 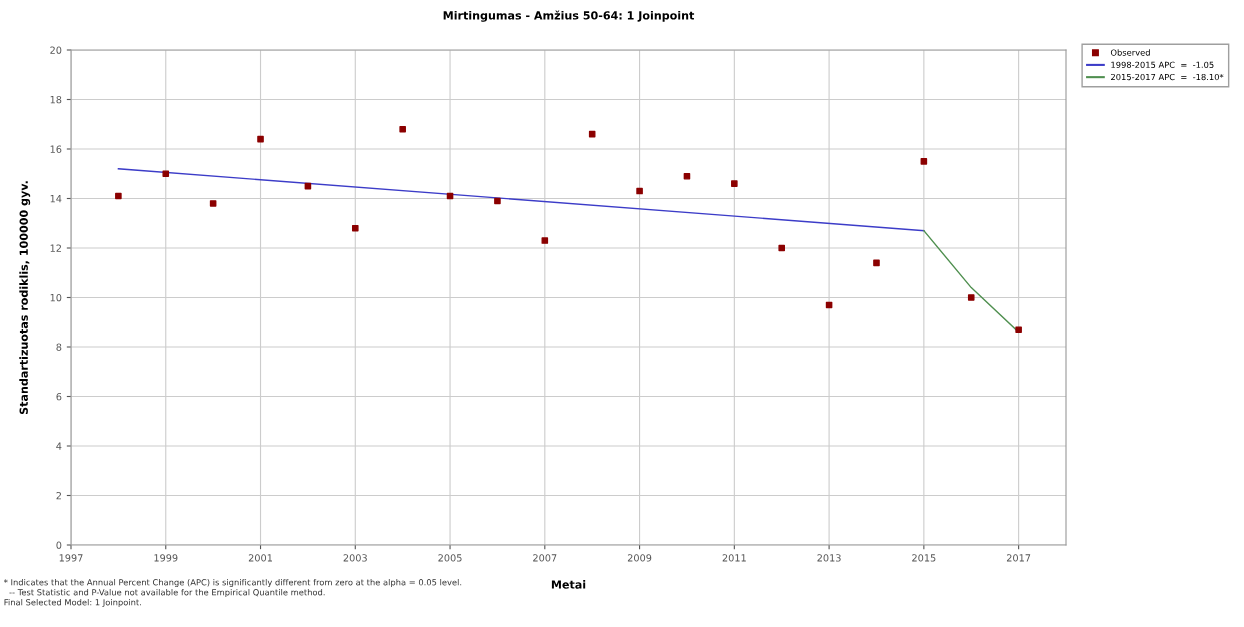 What do you see at coordinates (829, 558) in the screenshot?
I see `x-tick-label: 2013` at bounding box center [829, 558].